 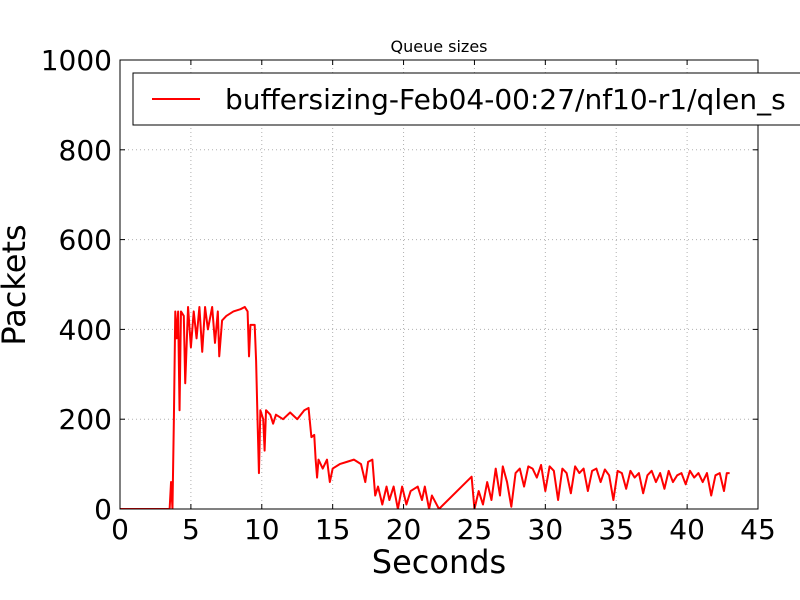 What do you see at coordinates (120, 529) in the screenshot?
I see `x-tick-label: 0` at bounding box center [120, 529].